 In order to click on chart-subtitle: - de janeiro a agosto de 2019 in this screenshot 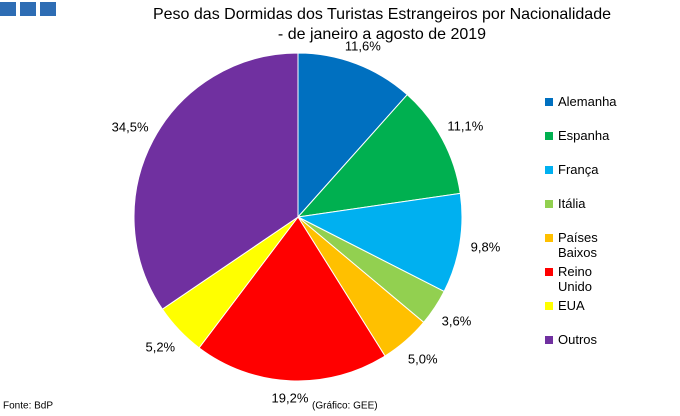, I will do `click(382, 34)`.